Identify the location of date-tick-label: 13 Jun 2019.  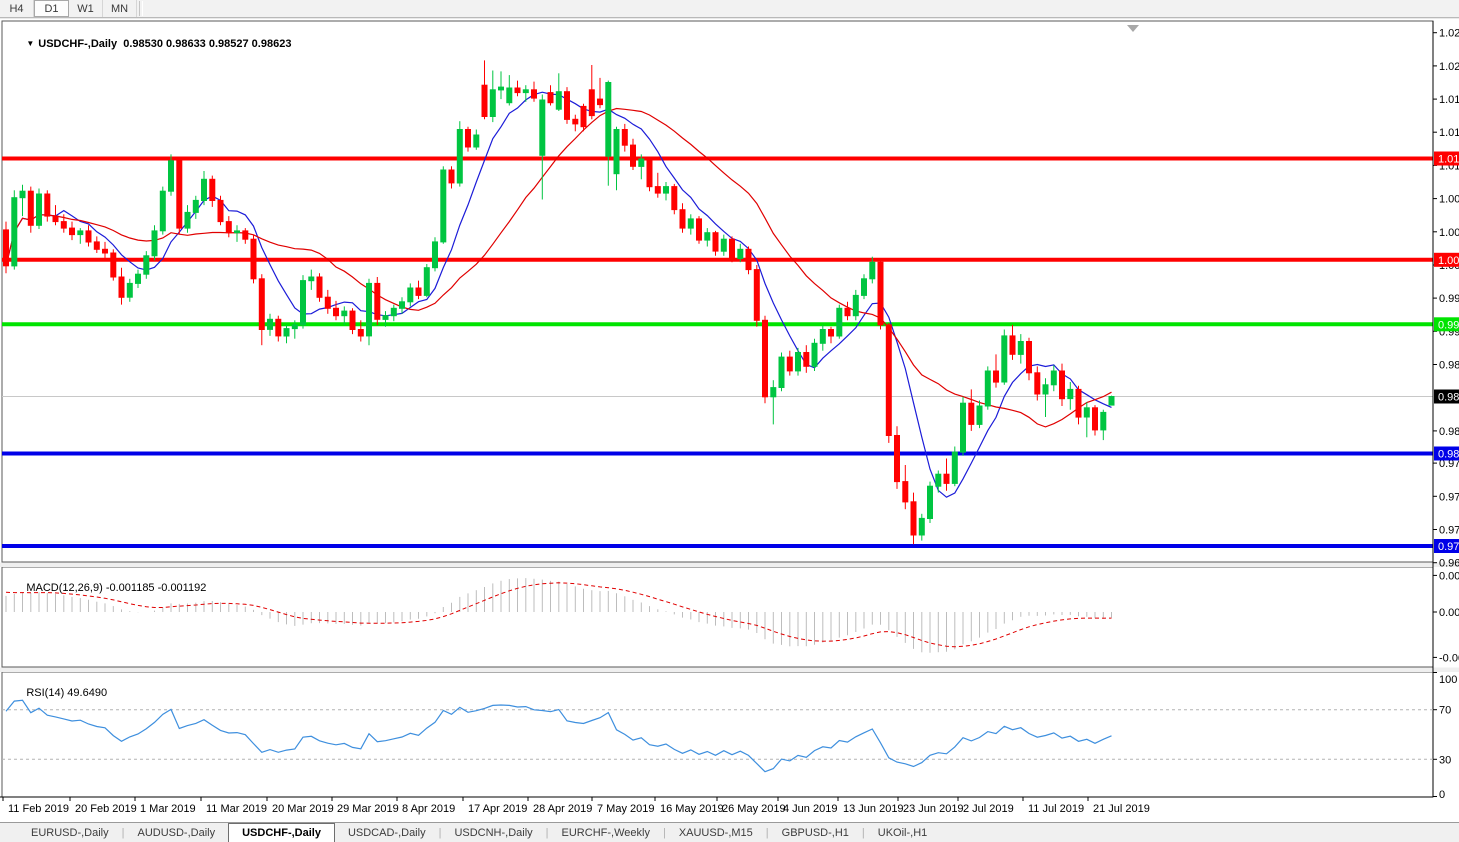
(873, 809).